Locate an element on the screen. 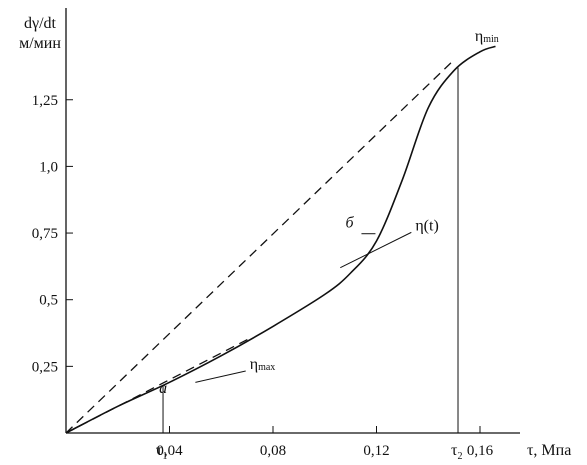 This screenshot has width=587, height=465. y-tick-label: 0,25 is located at coordinates (45, 367).